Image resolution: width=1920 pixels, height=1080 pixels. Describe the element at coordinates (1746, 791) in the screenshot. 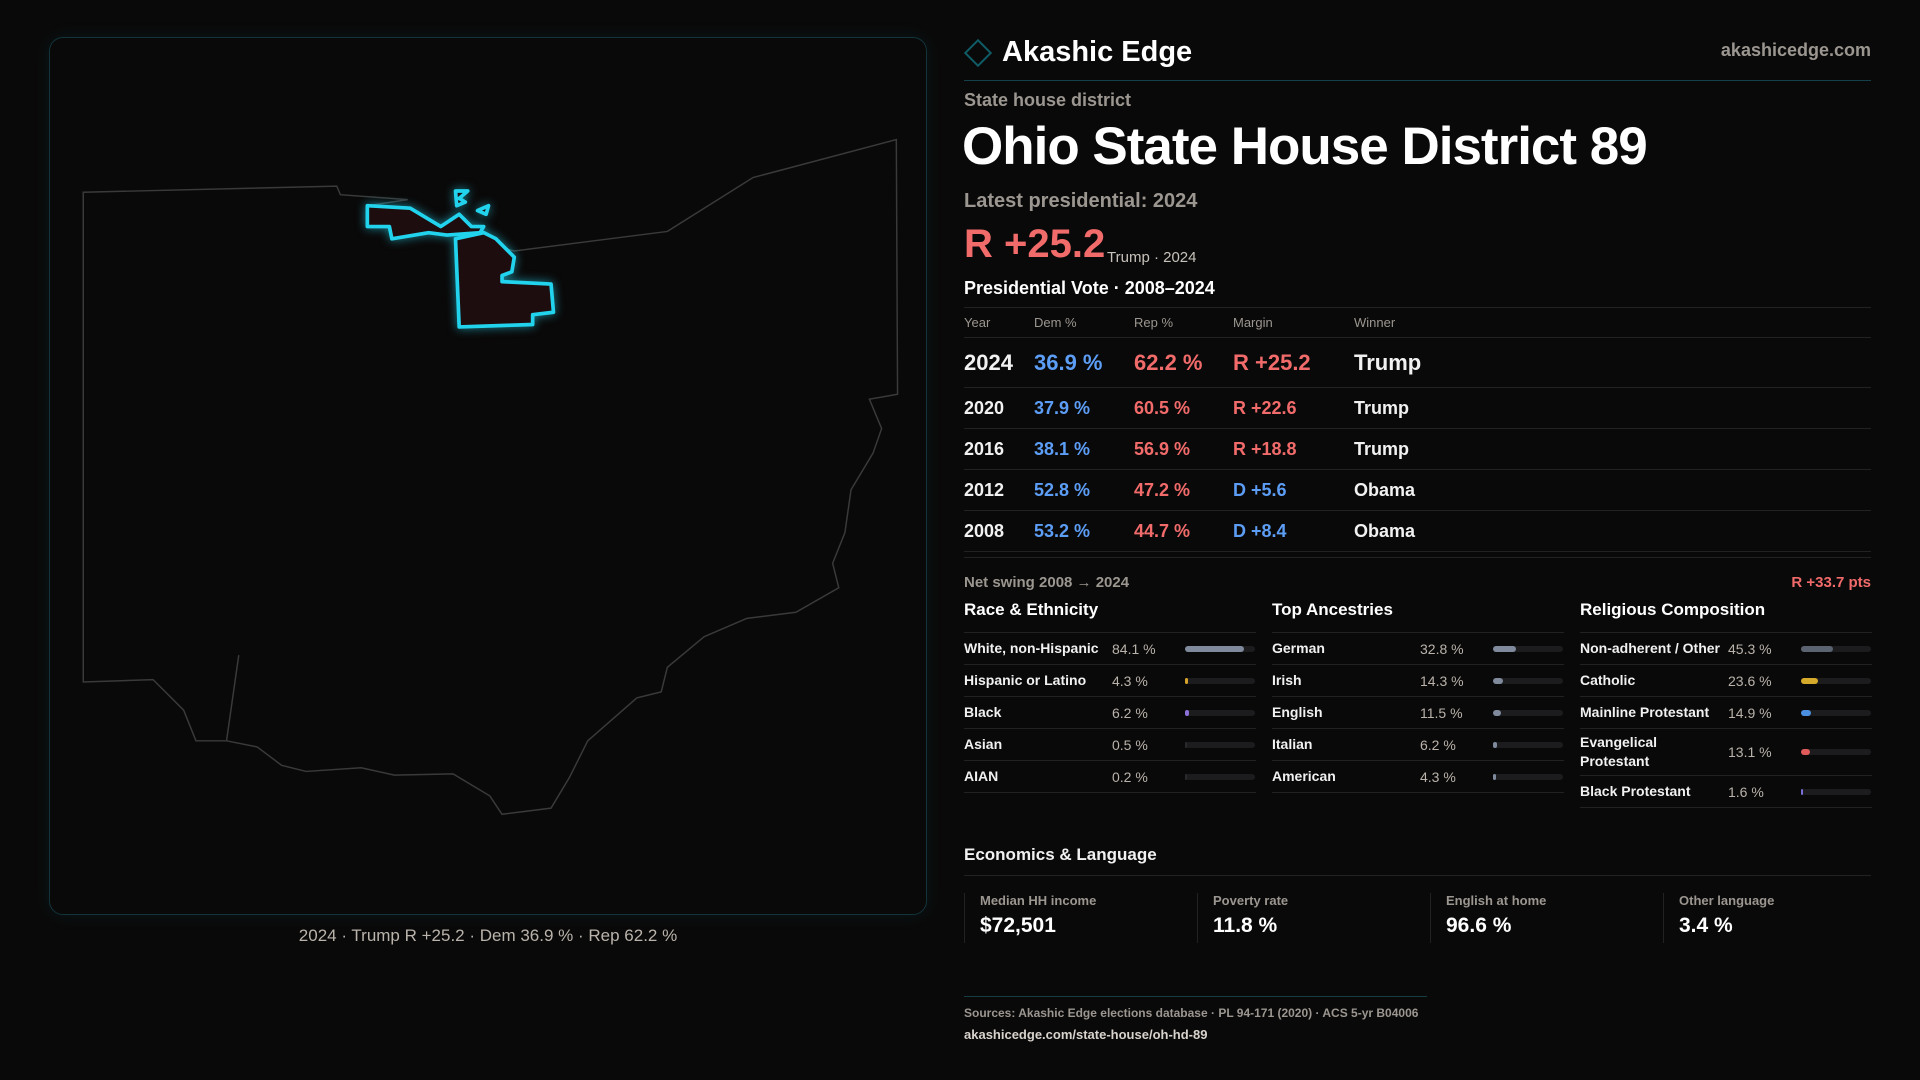

I see `item-value: 1.6 %` at that location.